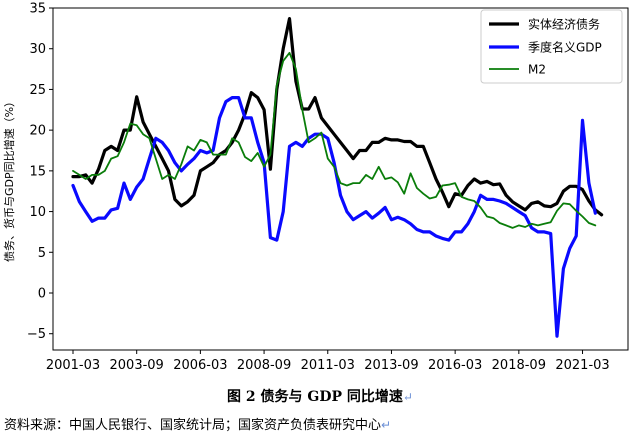 This screenshot has height=438, width=640. I want to click on legend-box, so click(551, 46).